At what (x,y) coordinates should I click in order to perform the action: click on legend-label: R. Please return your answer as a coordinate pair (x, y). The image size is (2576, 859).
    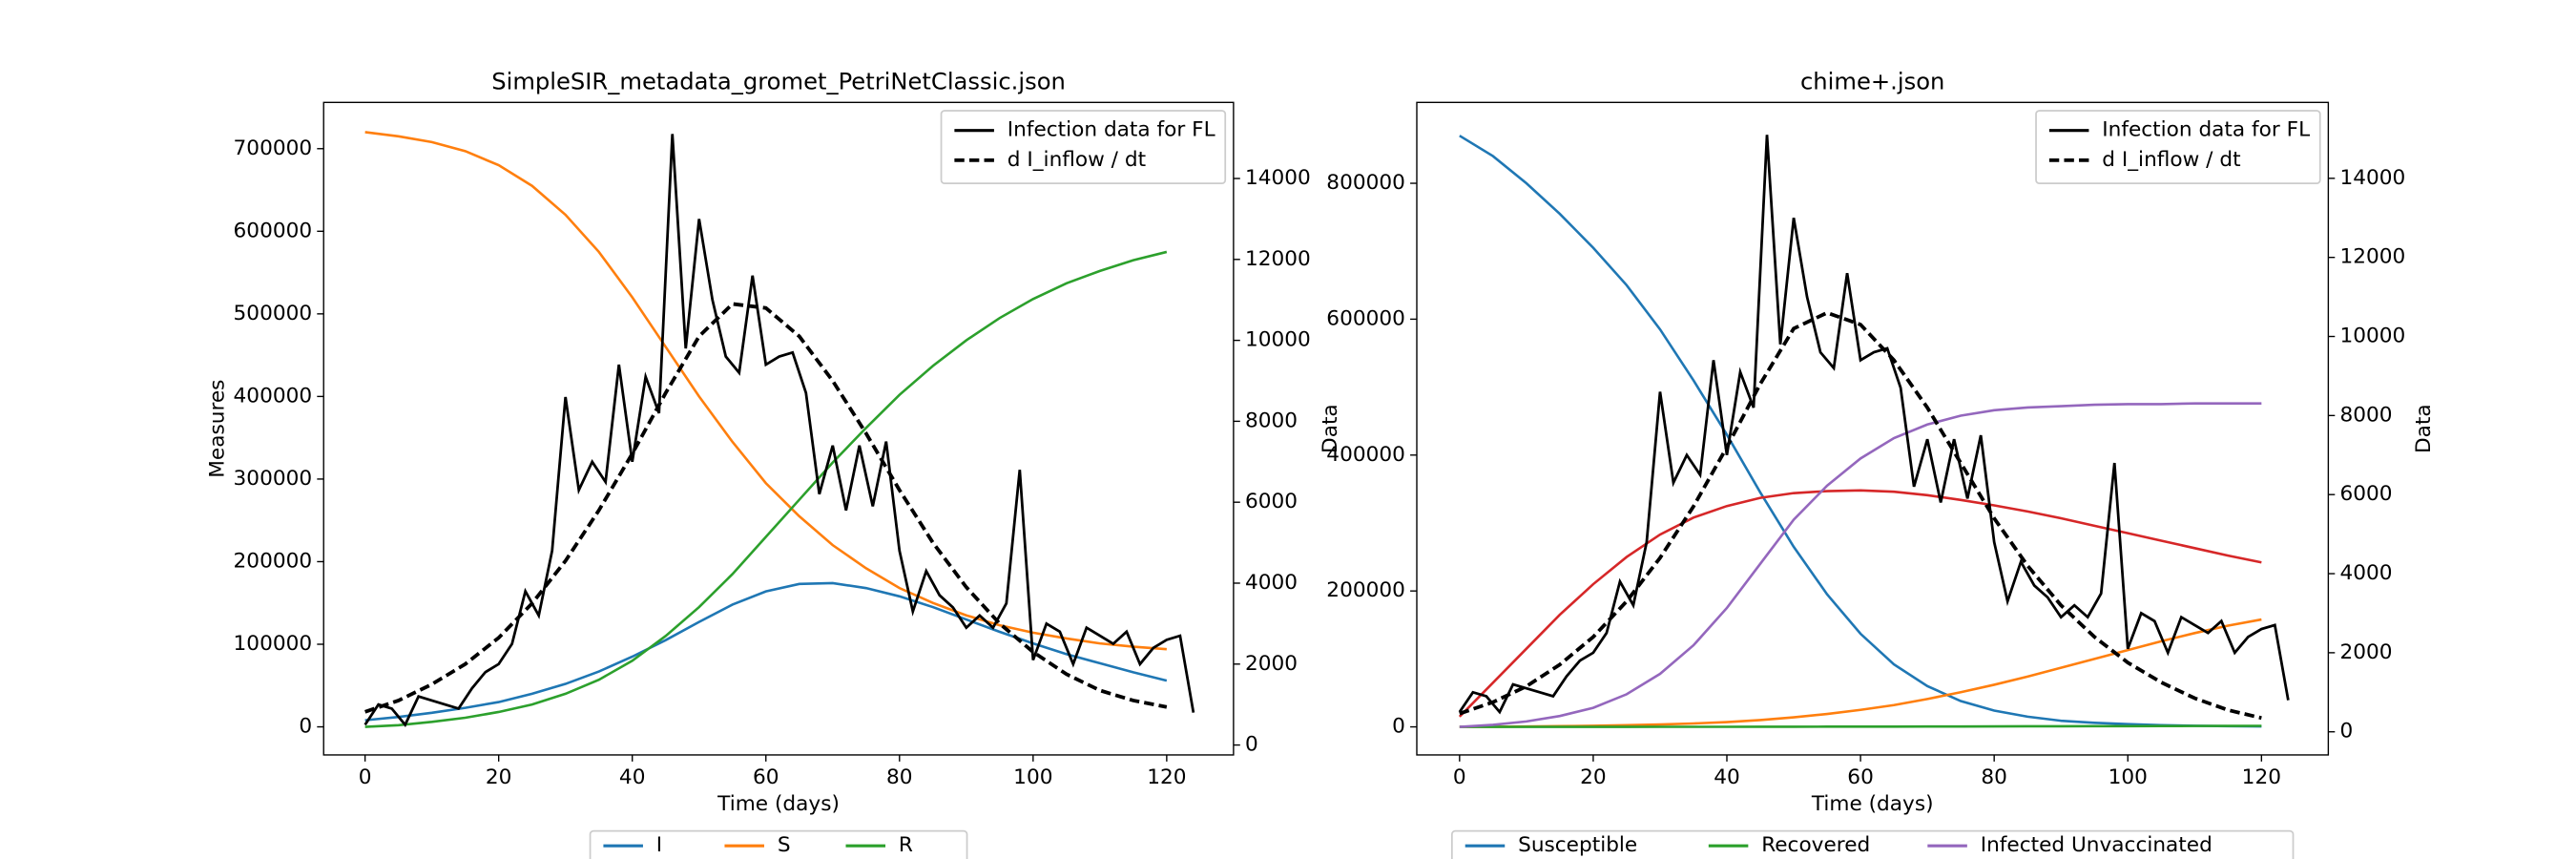
    Looking at the image, I should click on (906, 845).